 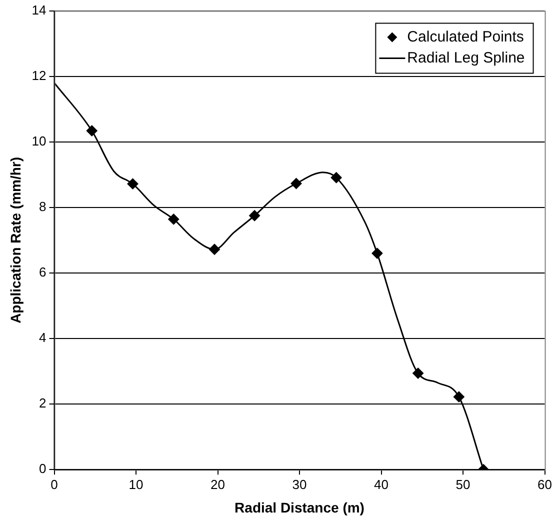 I want to click on legend-label: Radial Leg Spline, so click(x=466, y=57).